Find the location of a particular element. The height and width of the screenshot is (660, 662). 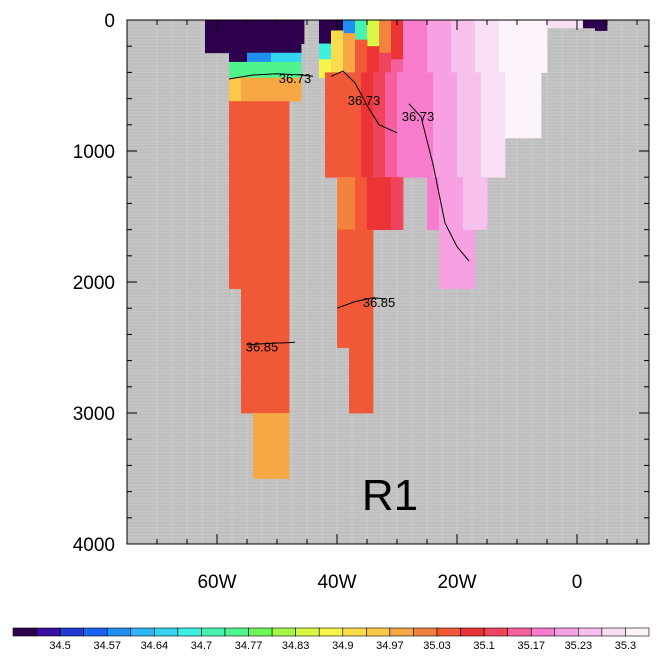

x-tick-label: 60W is located at coordinates (216, 582).